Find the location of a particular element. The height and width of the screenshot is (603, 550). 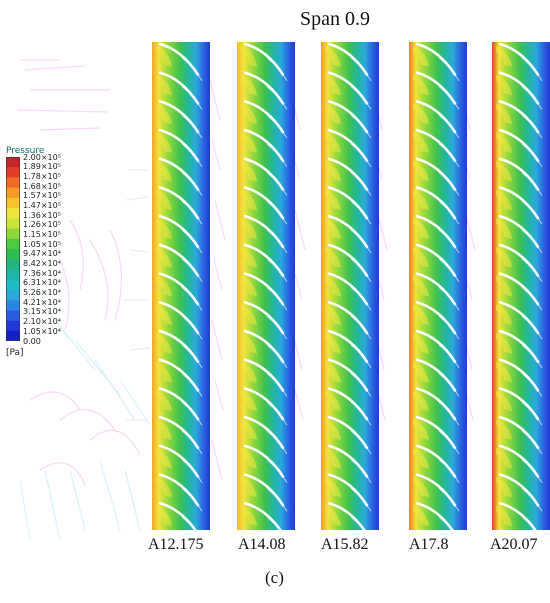

legend-tick-label: 1.57×10⁵ is located at coordinates (42, 196).